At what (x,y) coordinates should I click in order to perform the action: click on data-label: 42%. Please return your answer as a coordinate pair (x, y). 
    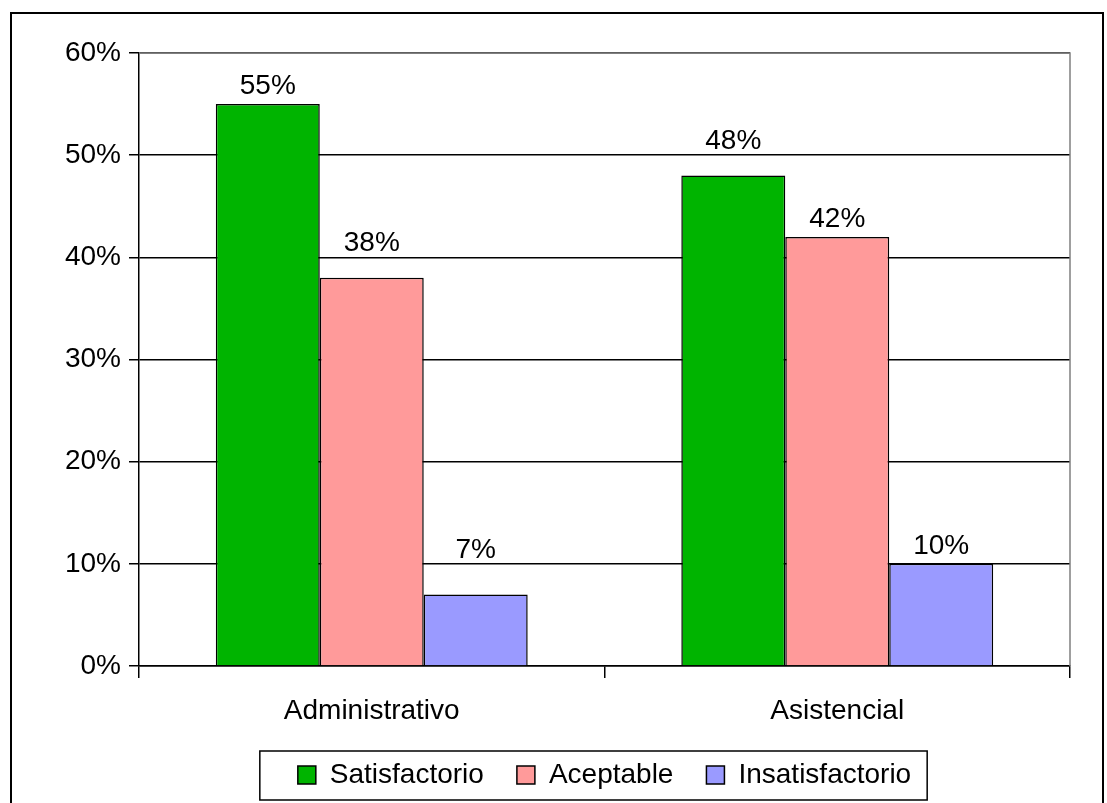
    Looking at the image, I should click on (837, 217).